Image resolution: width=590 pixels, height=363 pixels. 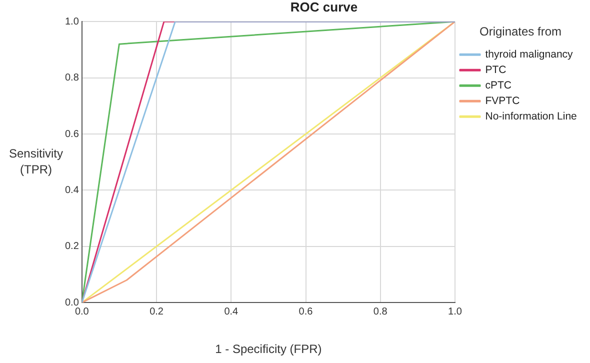 I want to click on x-tick-label: 0.2, so click(x=157, y=312).